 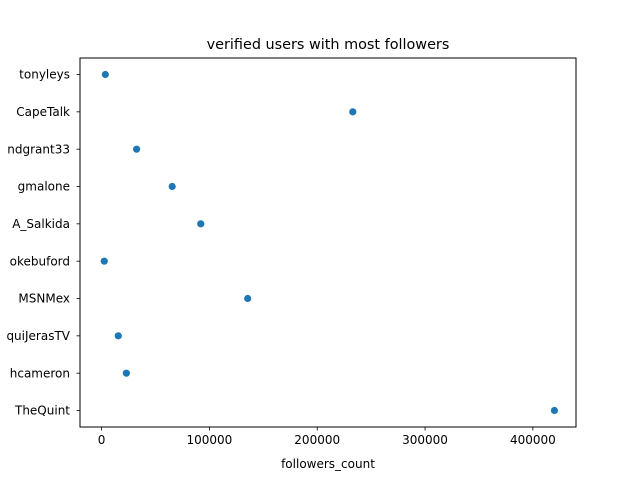 What do you see at coordinates (40, 373) in the screenshot?
I see `y-tick-label: hcameron` at bounding box center [40, 373].